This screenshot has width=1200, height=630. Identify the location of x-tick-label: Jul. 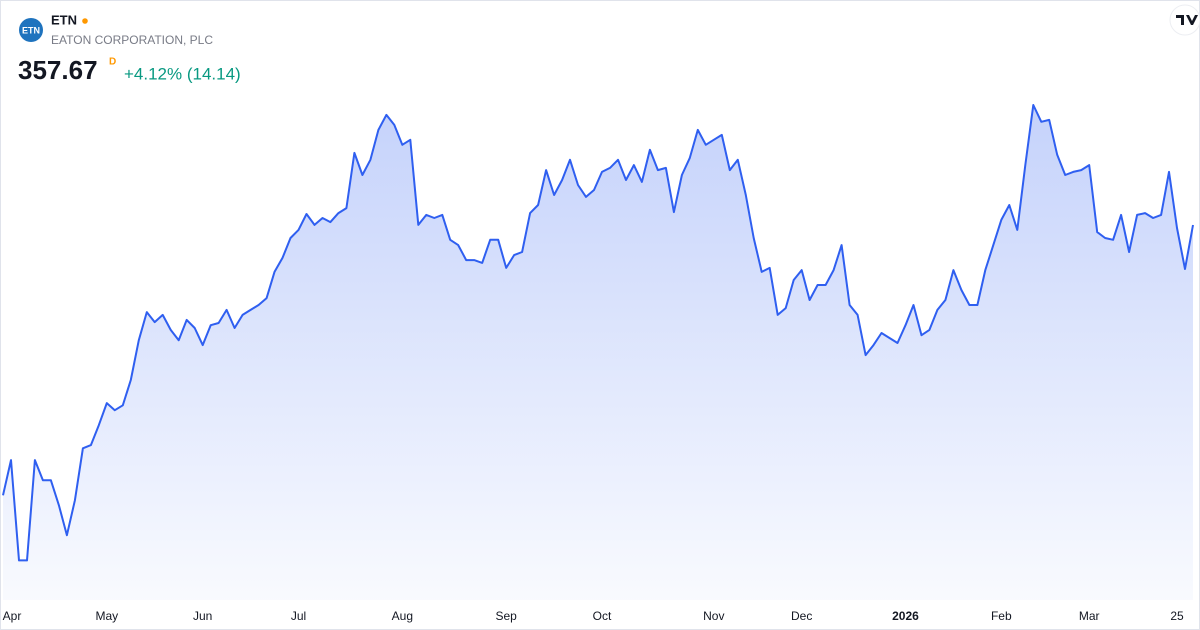
(298, 616).